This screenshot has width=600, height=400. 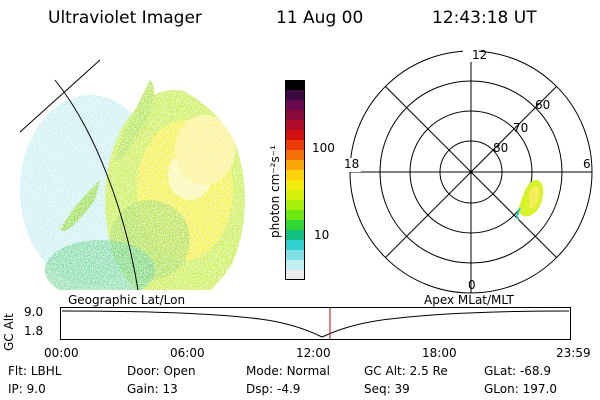 What do you see at coordinates (387, 389) in the screenshot?
I see `info-seq: Seq: 39` at bounding box center [387, 389].